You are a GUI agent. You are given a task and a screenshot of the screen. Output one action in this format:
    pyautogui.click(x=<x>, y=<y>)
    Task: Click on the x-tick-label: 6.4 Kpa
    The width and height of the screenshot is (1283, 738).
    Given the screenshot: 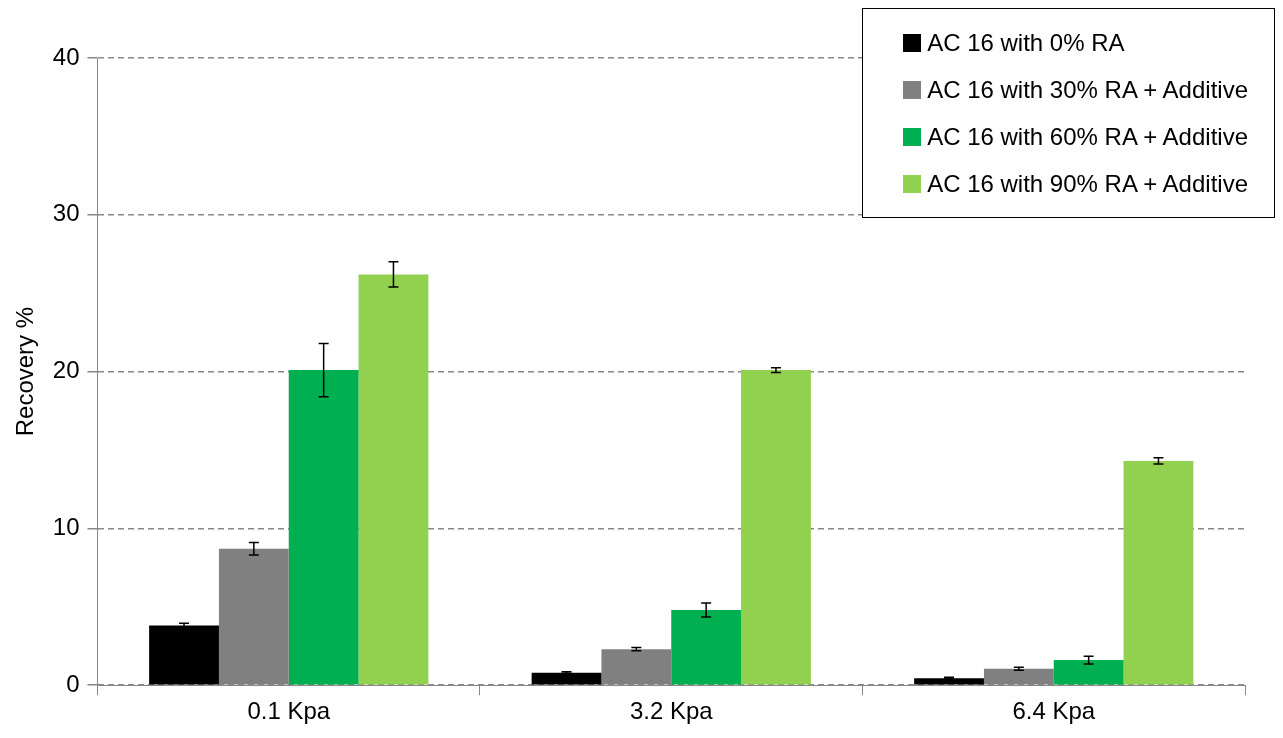 What is the action you would take?
    pyautogui.click(x=1054, y=711)
    